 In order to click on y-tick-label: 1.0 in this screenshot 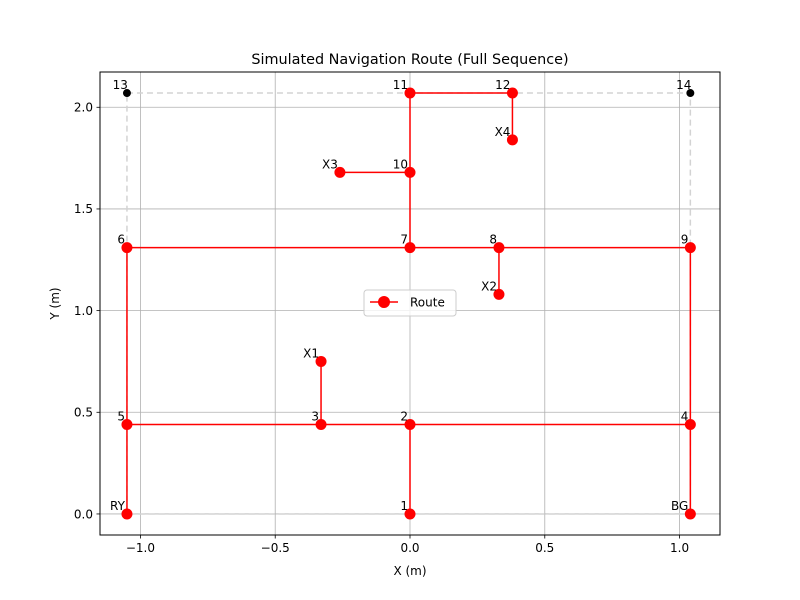, I will do `click(83, 311)`.